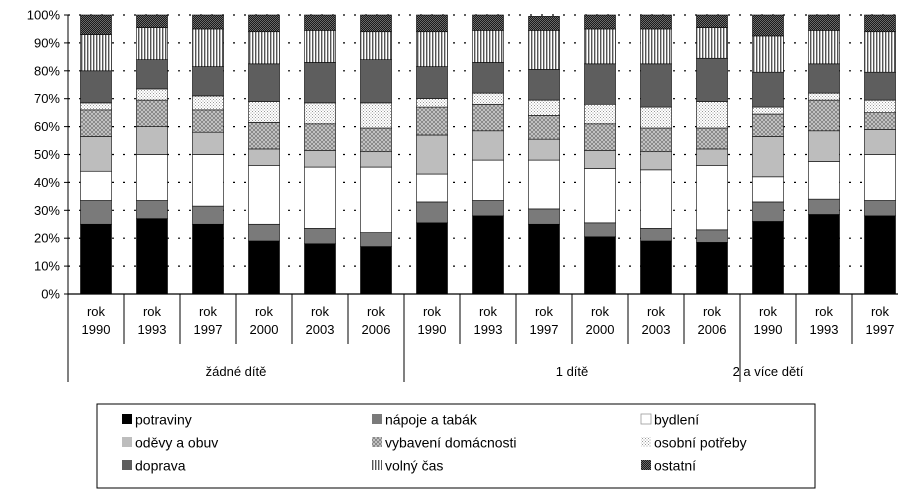 This screenshot has width=898, height=493. What do you see at coordinates (236, 371) in the screenshot?
I see `group-label: žádné dítě` at bounding box center [236, 371].